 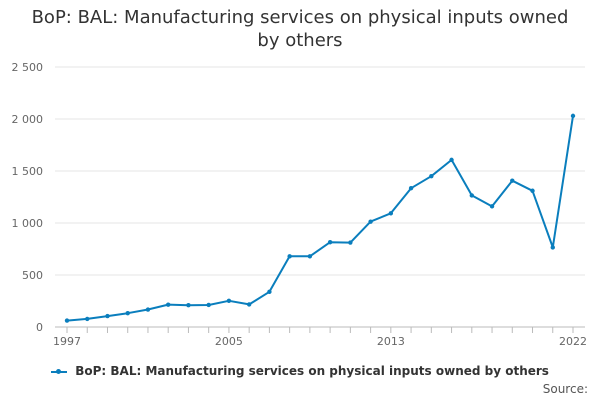 What do you see at coordinates (573, 341) in the screenshot?
I see `x-tick-label-2022: 2022` at bounding box center [573, 341].